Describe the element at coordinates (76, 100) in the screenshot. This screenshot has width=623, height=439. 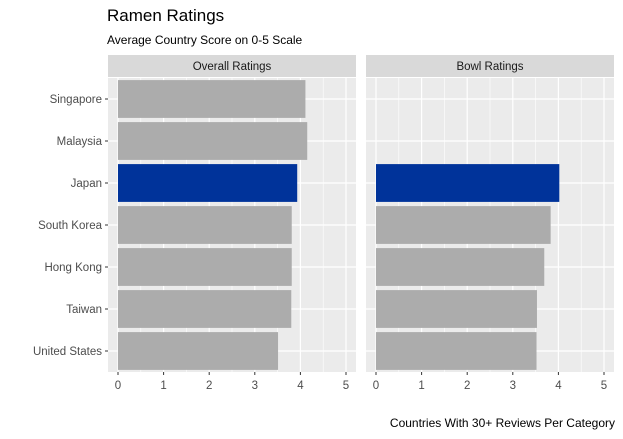
I see `y-tick-label-singapore: Singapore` at that location.